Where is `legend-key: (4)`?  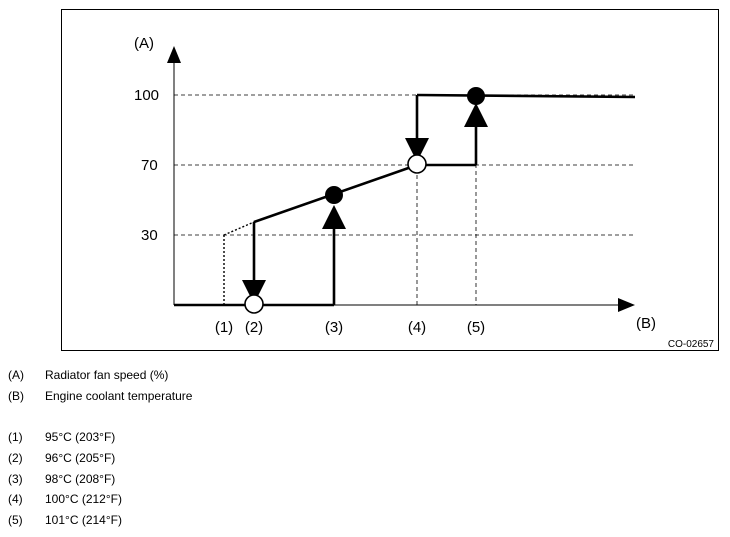 legend-key: (4) is located at coordinates (15, 499).